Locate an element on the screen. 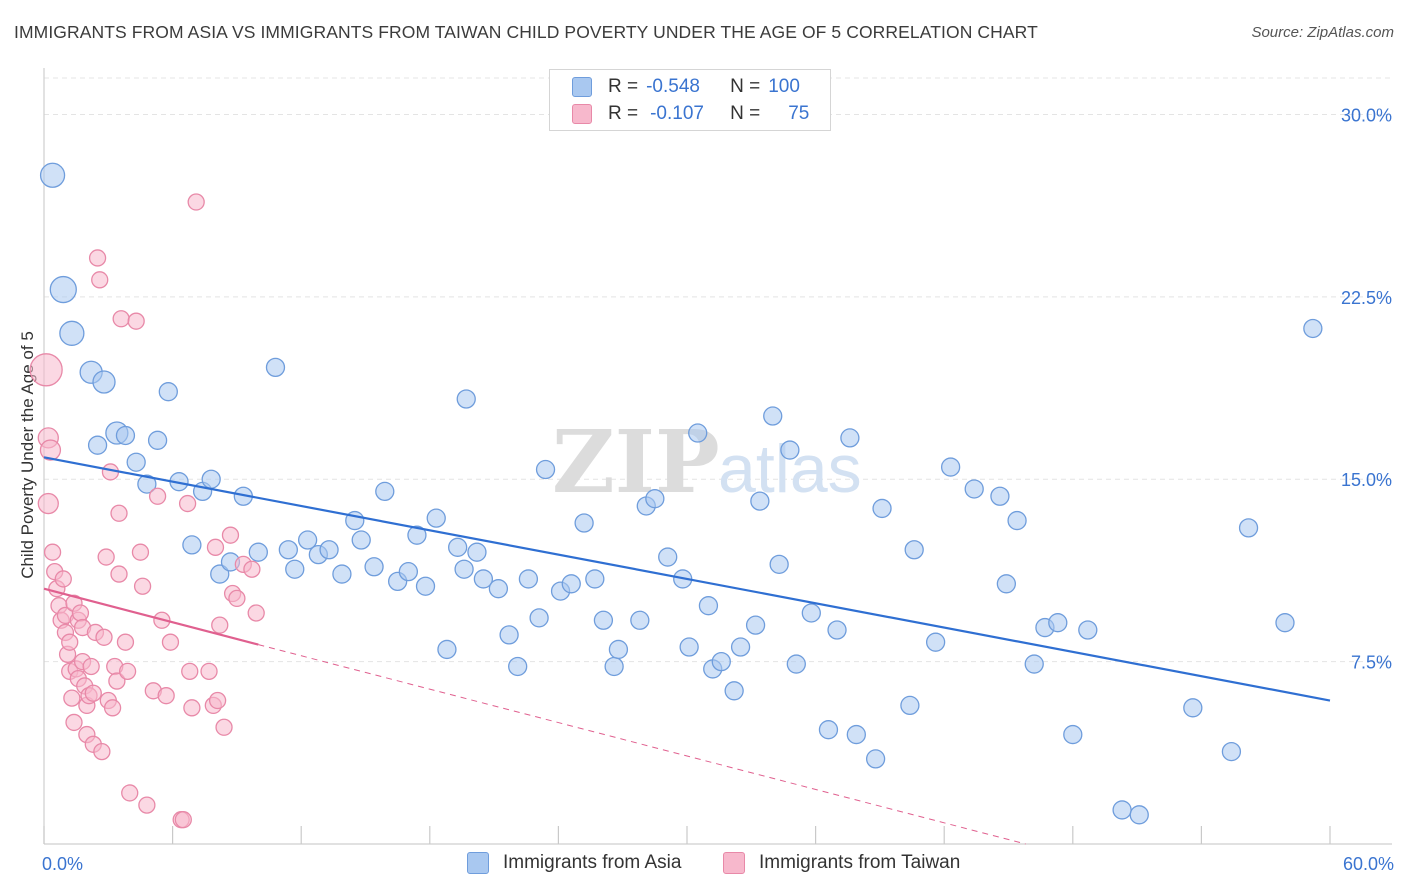  asia-n-value: 100 is located at coordinates (784, 86).